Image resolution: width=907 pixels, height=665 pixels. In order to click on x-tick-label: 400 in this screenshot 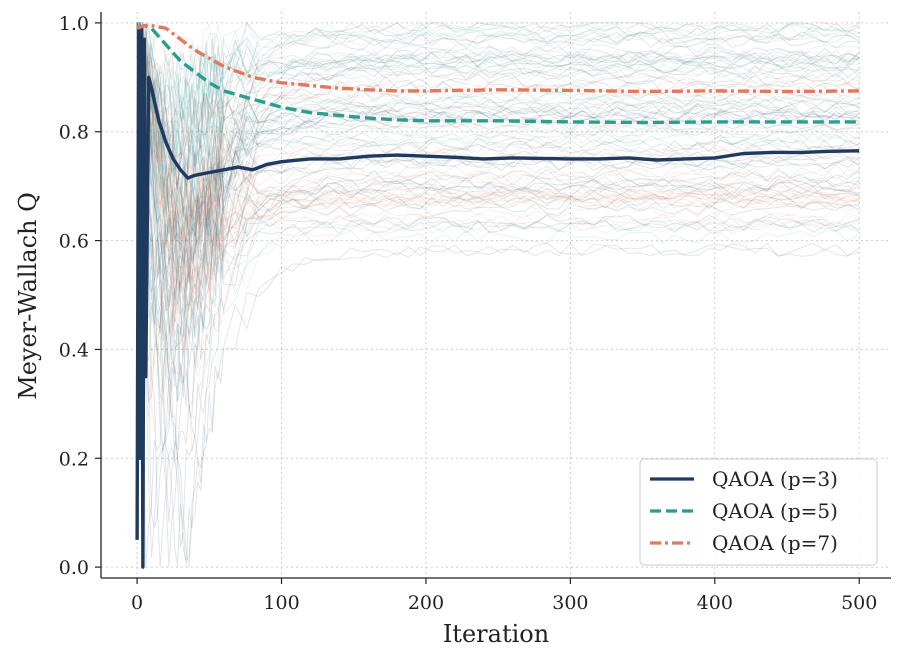, I will do `click(715, 603)`.